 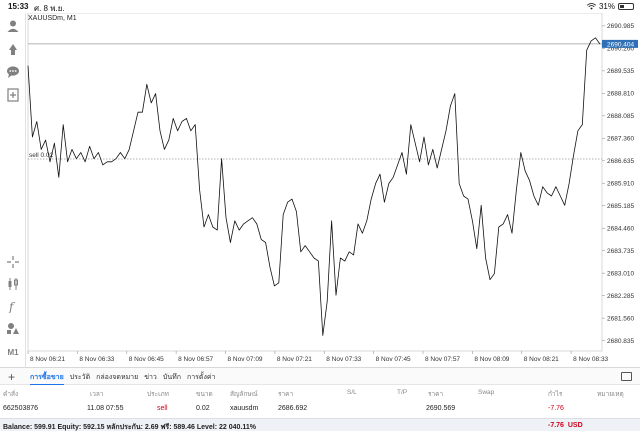 What do you see at coordinates (162, 408) in the screenshot?
I see `cell-type: sell` at bounding box center [162, 408].